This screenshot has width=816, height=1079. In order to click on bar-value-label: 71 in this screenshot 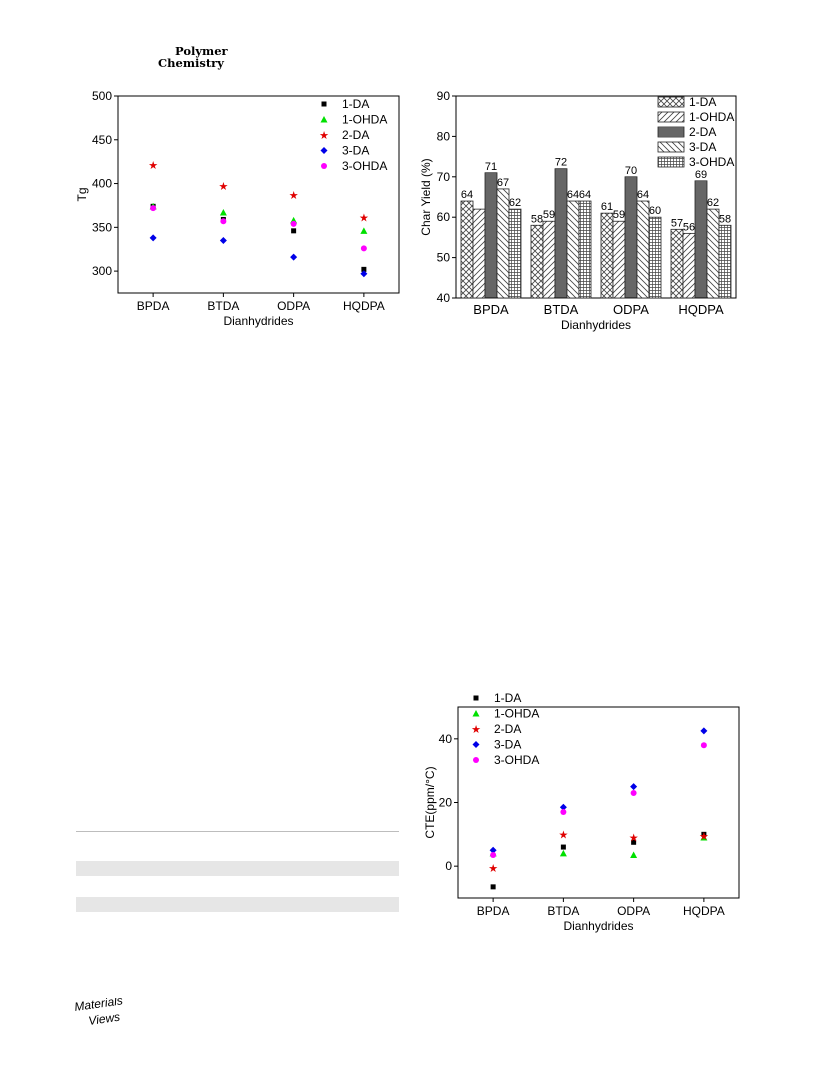, I will do `click(491, 167)`.